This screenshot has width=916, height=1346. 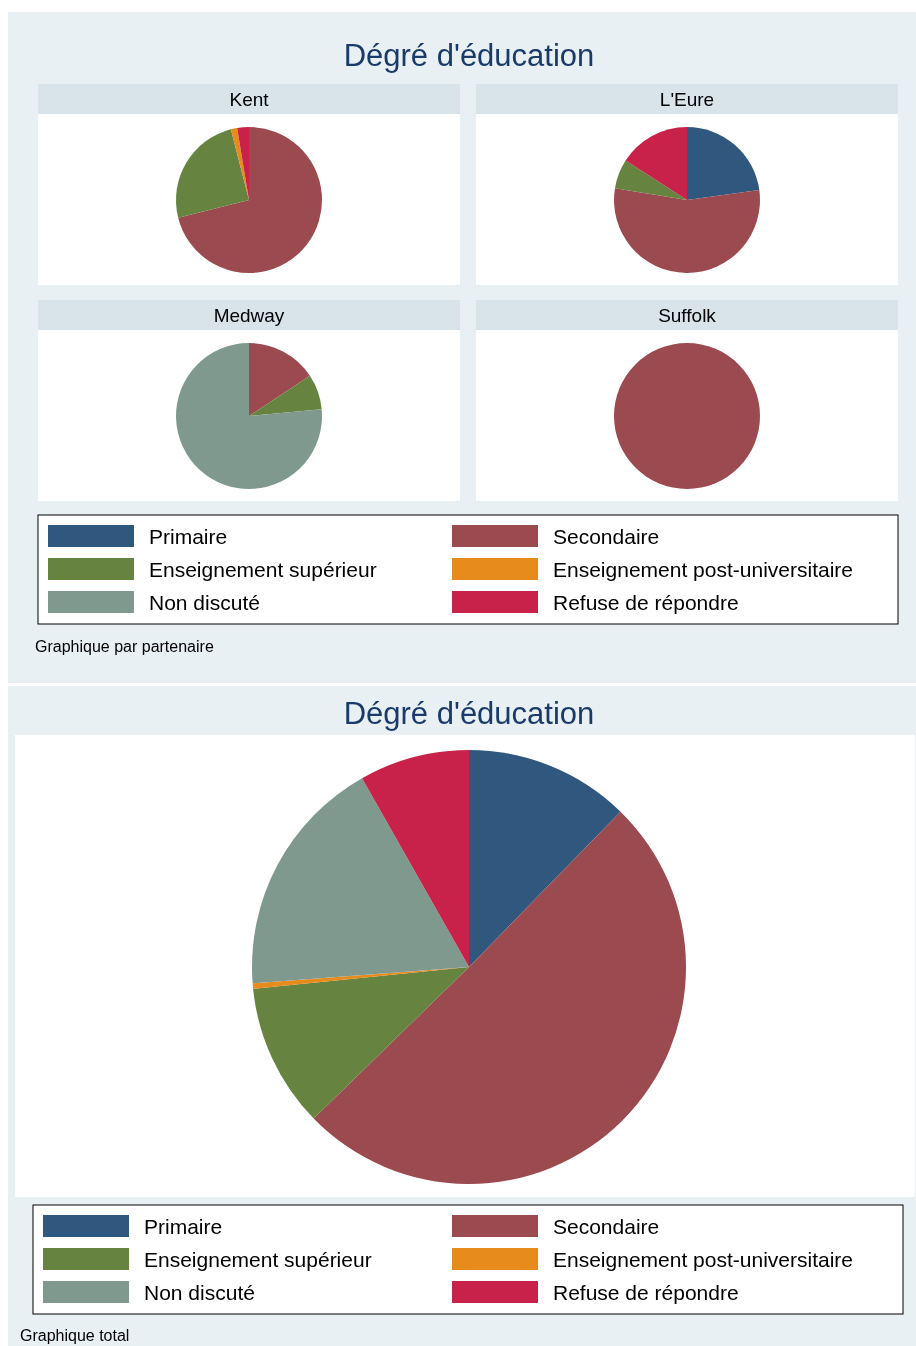 I want to click on text: Graphique par partenaire, so click(x=124, y=646).